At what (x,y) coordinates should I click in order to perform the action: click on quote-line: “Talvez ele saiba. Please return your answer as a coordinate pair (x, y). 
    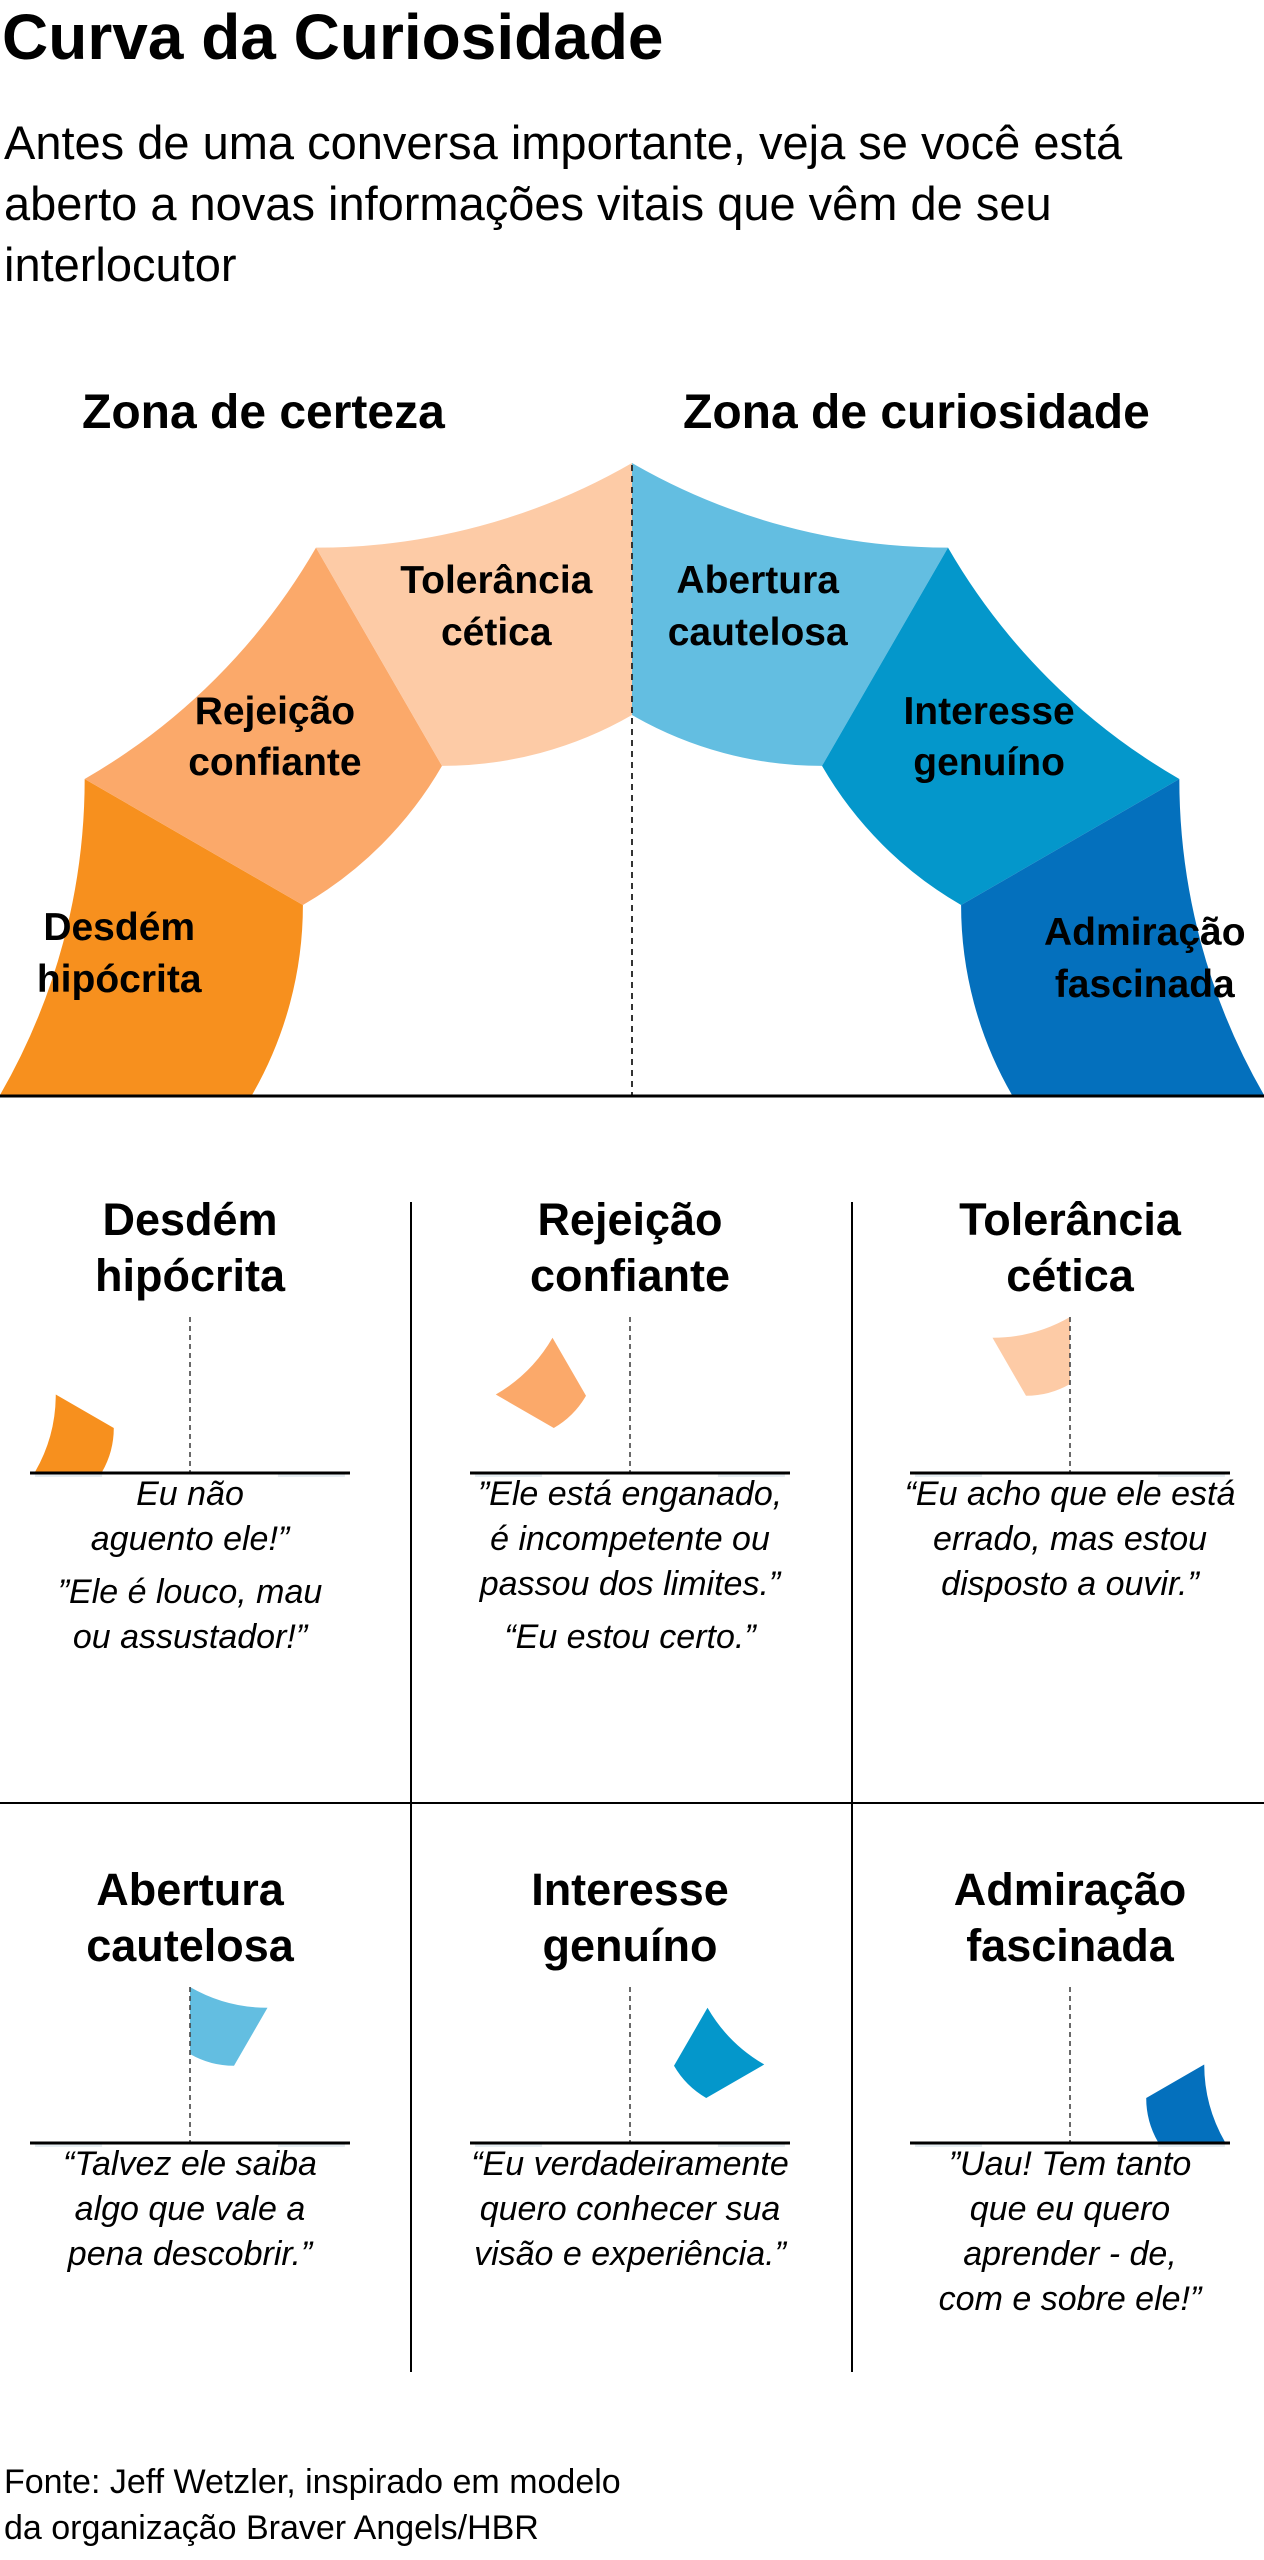
    Looking at the image, I should click on (190, 2164).